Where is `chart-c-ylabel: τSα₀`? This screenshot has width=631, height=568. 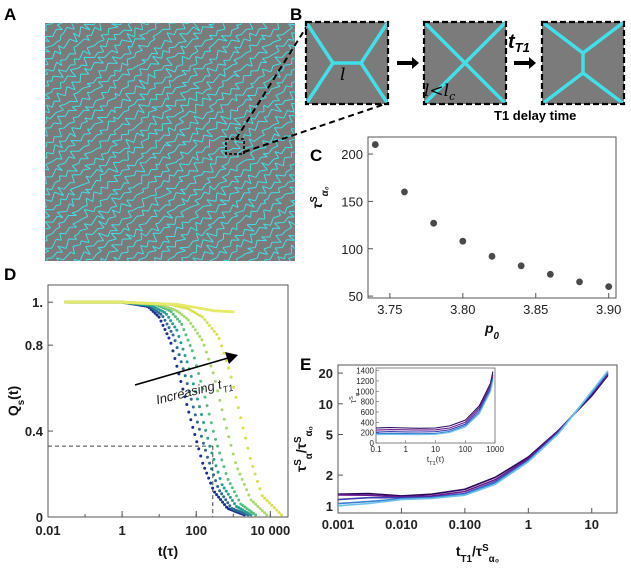 chart-c-ylabel: τSα₀ is located at coordinates (320, 197).